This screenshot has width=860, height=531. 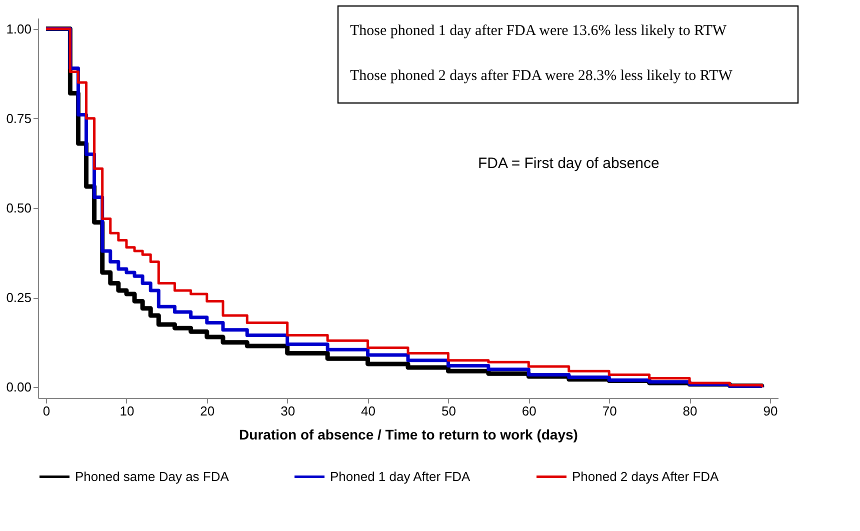 I want to click on annotation: Those phoned 2 days after FDA were 28.3% less likely to RTW, so click(x=542, y=76).